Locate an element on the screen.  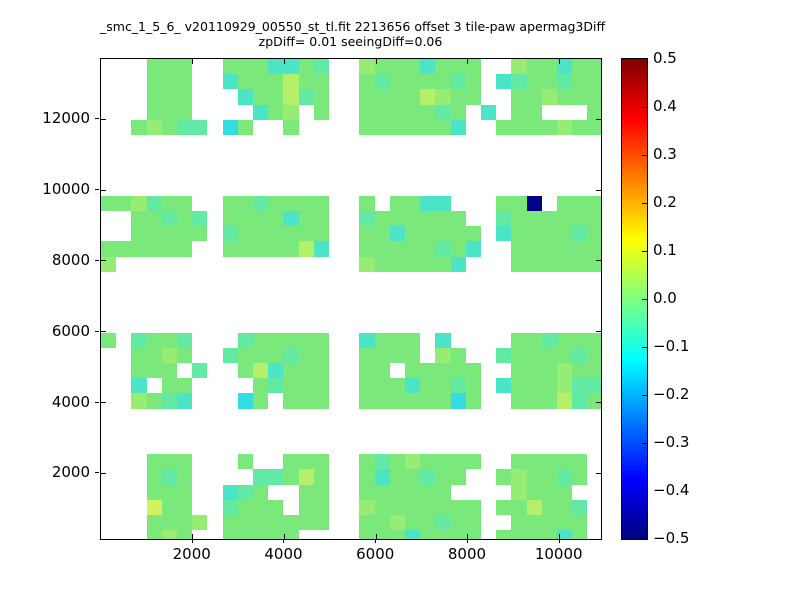
x-tick-label: 8000 is located at coordinates (467, 554).